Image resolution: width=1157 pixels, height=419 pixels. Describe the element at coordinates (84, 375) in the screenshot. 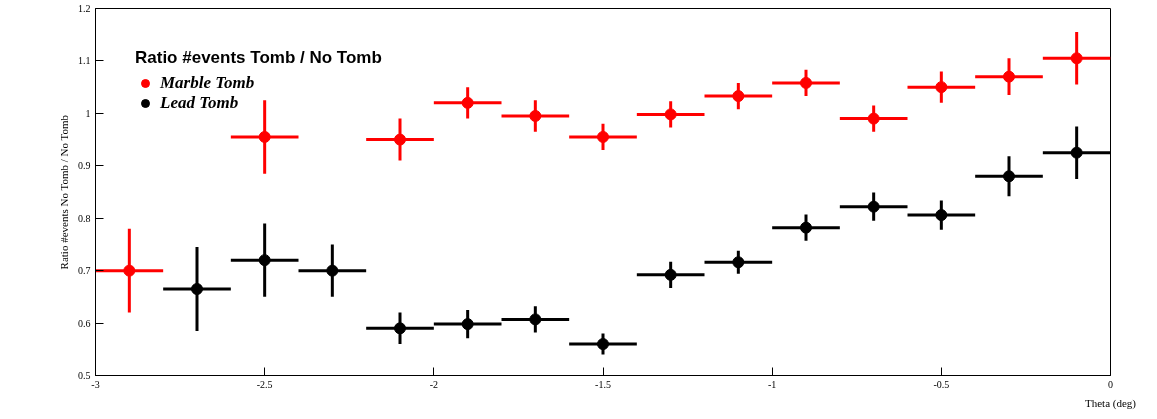

I see `y-tick-label: 0.5` at that location.